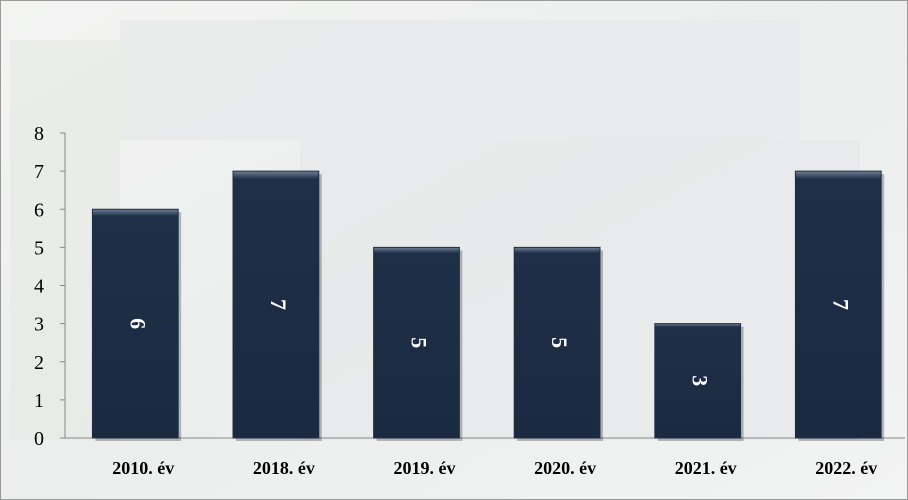 This screenshot has width=908, height=500. I want to click on y-tick-label: 1, so click(39, 401).